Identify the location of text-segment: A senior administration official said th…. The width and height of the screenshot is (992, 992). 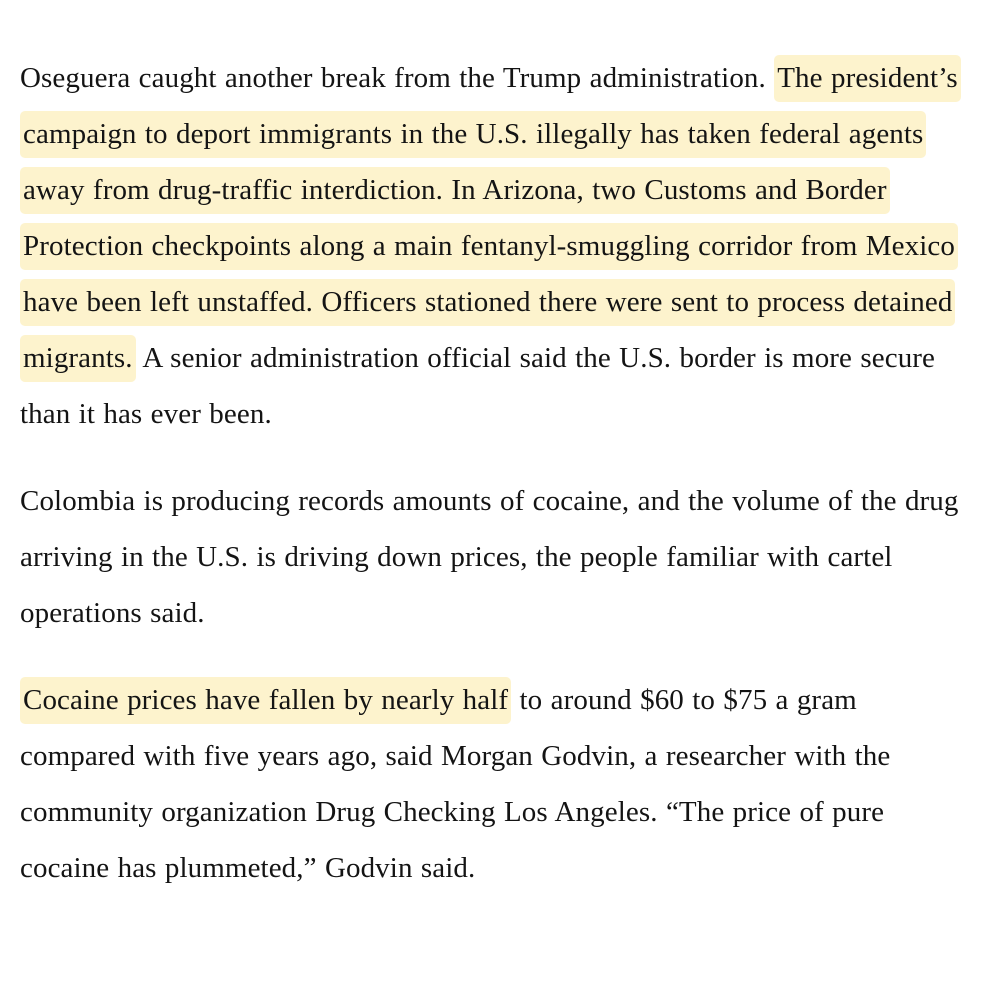
(478, 386).